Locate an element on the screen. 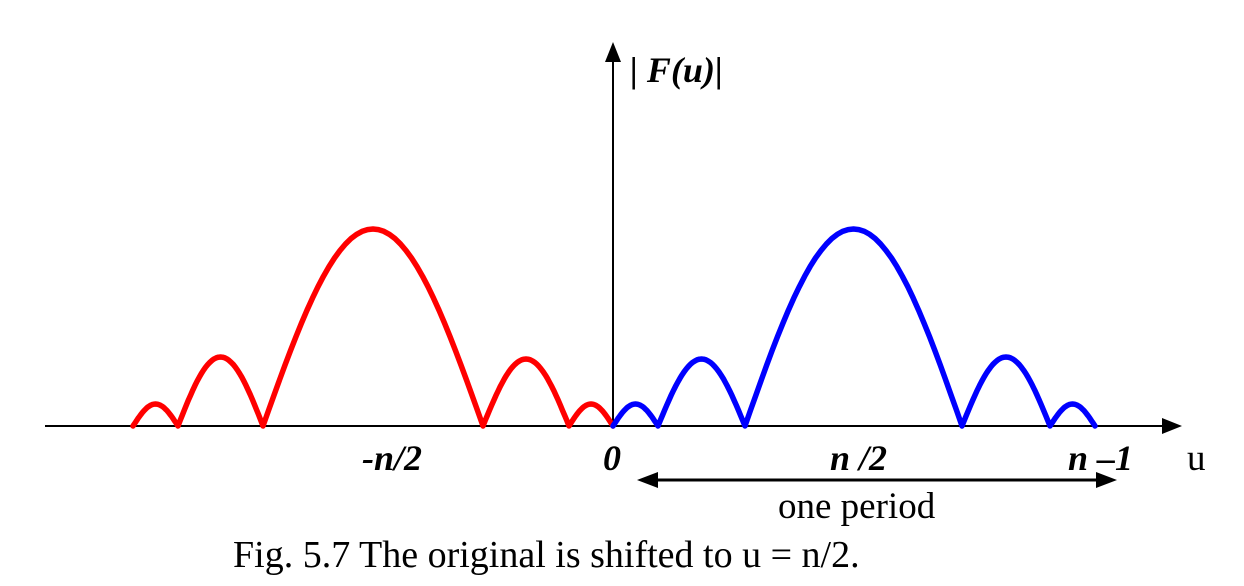  x-axis-label: u is located at coordinates (1196, 458).